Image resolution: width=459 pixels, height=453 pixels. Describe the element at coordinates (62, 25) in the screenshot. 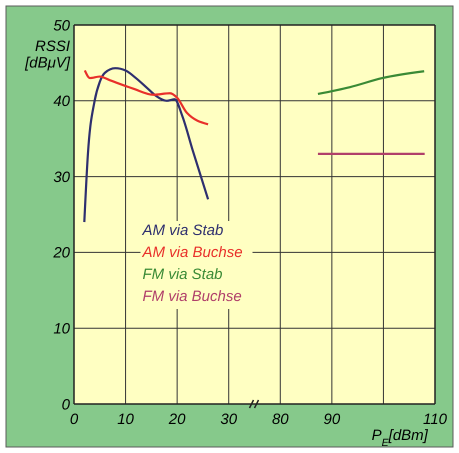

I see `y-tick-label: 50` at that location.